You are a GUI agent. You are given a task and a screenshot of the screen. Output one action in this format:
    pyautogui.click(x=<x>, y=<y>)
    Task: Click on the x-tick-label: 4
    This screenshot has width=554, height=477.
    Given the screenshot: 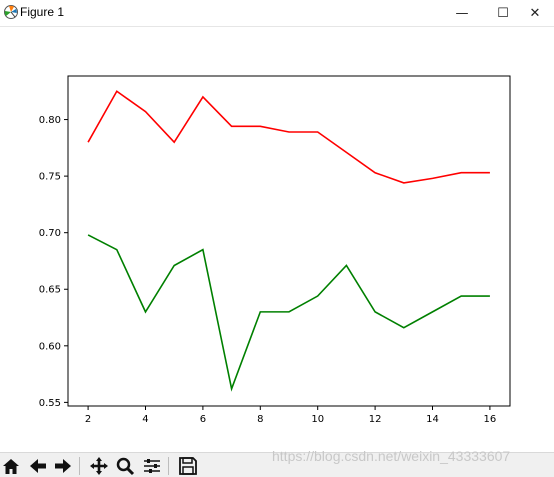 What is the action you would take?
    pyautogui.click(x=145, y=419)
    